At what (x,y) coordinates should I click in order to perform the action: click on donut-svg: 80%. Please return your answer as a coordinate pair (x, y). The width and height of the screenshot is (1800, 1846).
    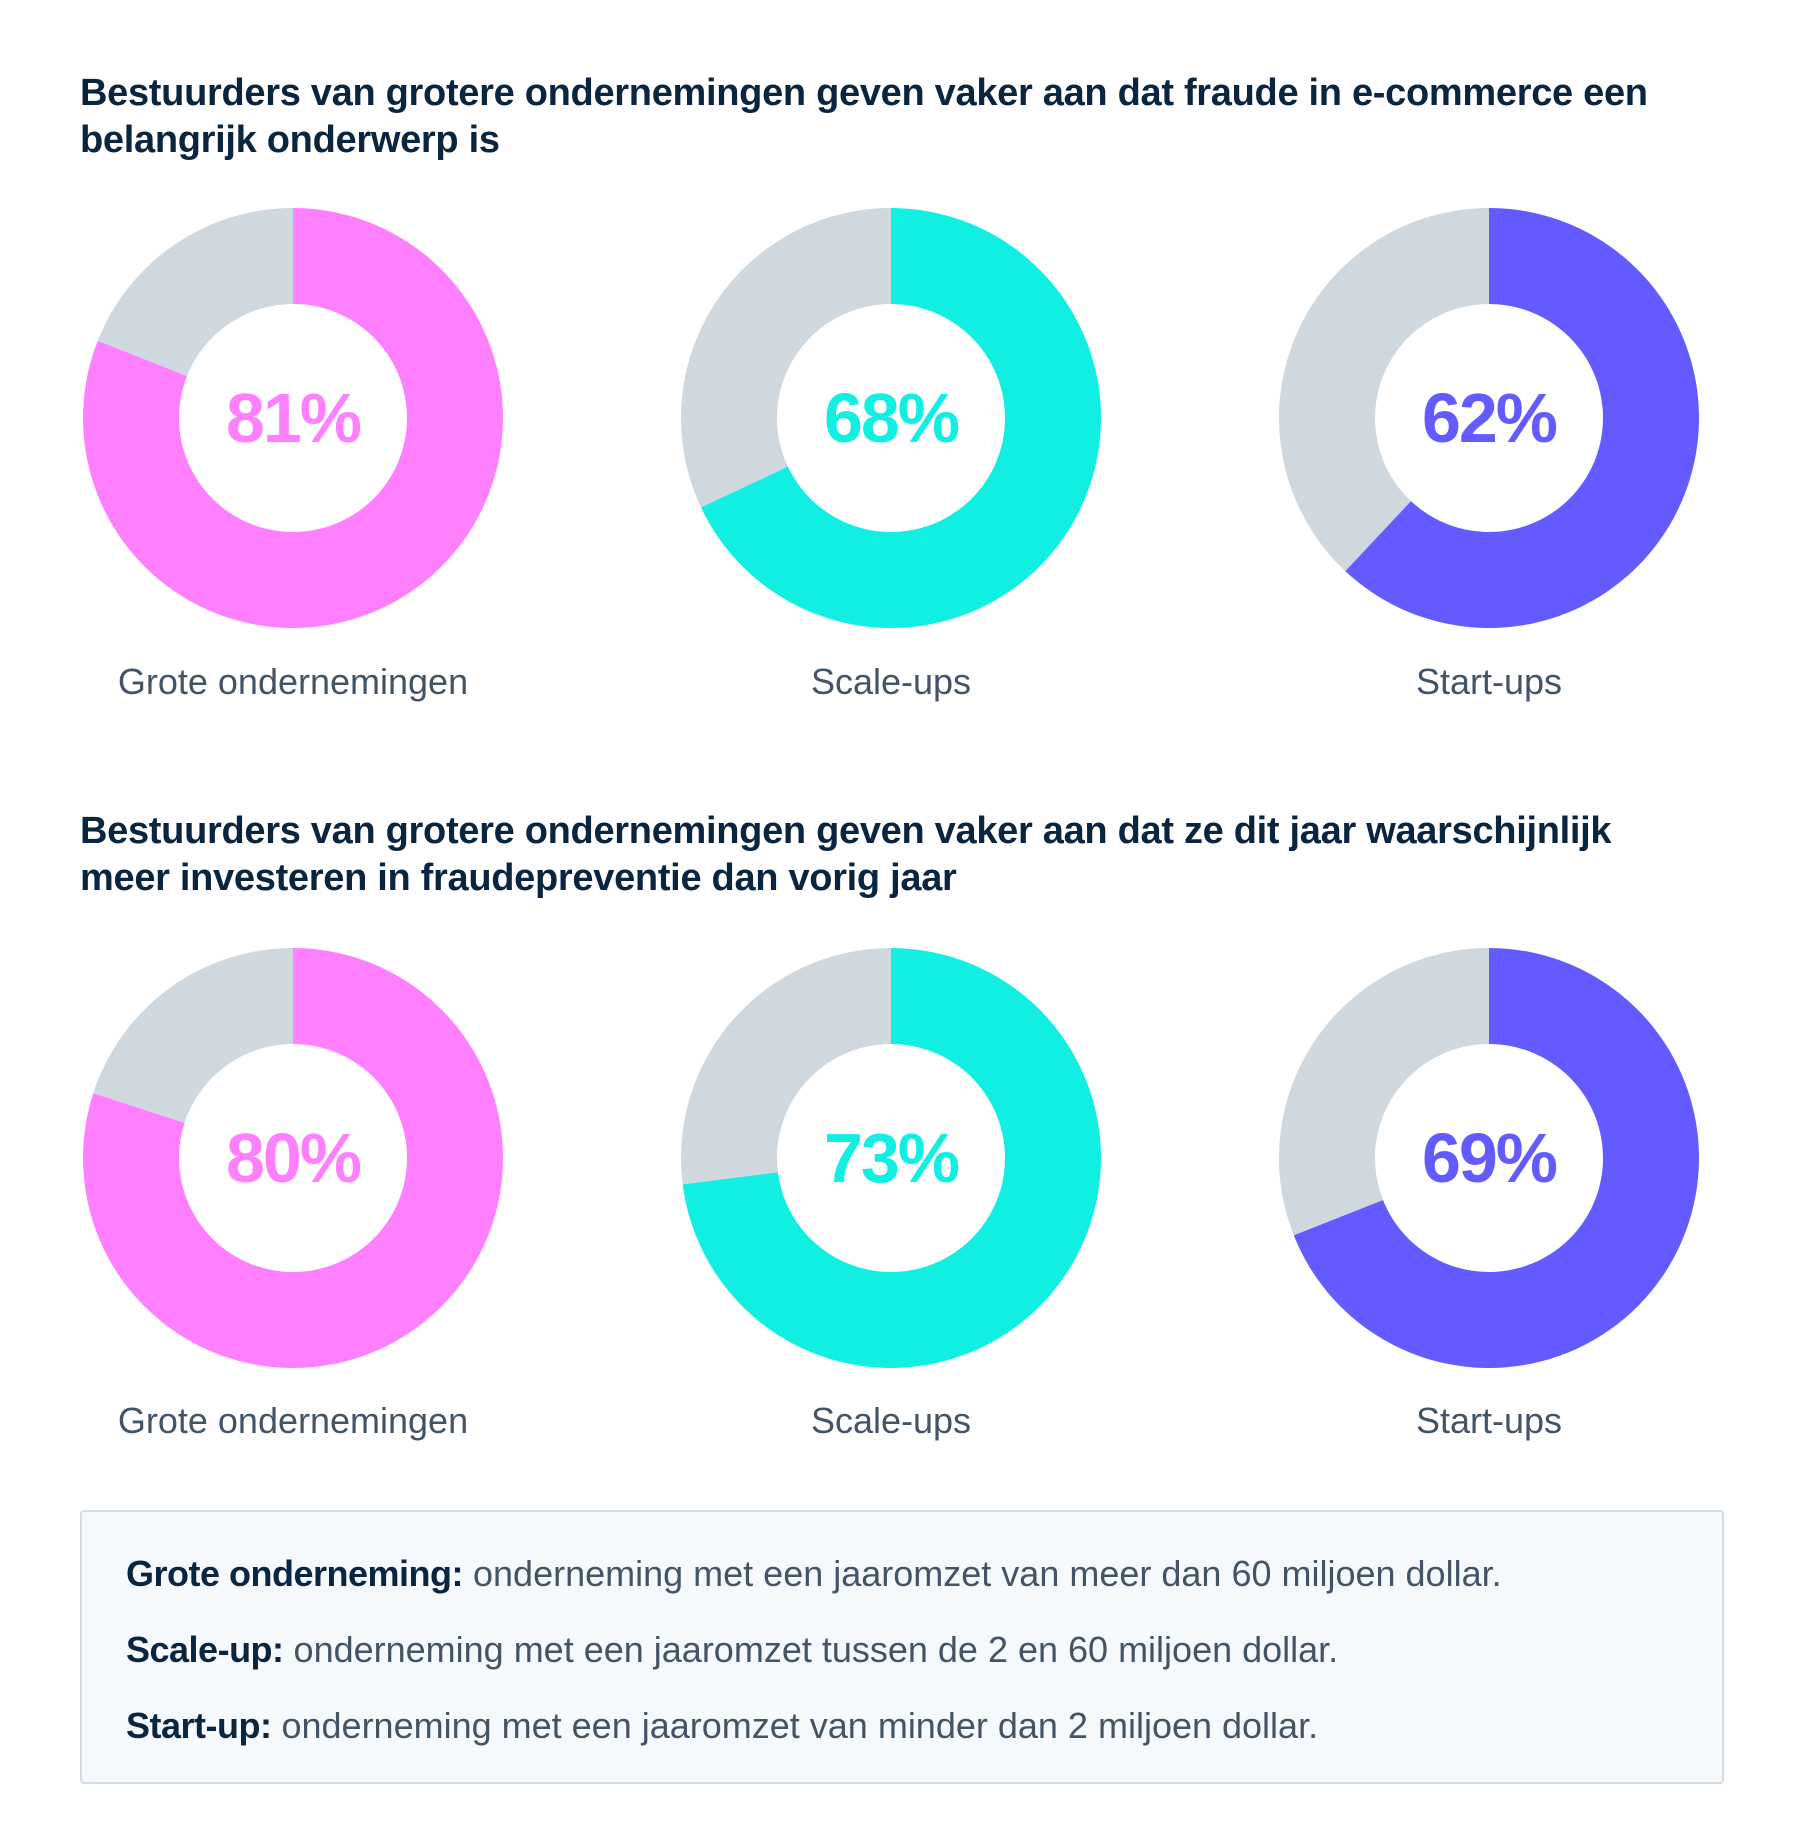
    Looking at the image, I should click on (292, 1158).